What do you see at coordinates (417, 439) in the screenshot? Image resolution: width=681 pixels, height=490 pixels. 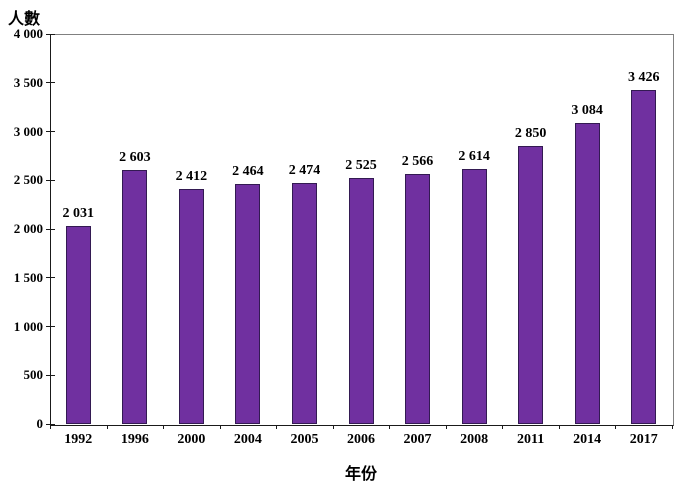 I see `x-category-label: 2007` at bounding box center [417, 439].